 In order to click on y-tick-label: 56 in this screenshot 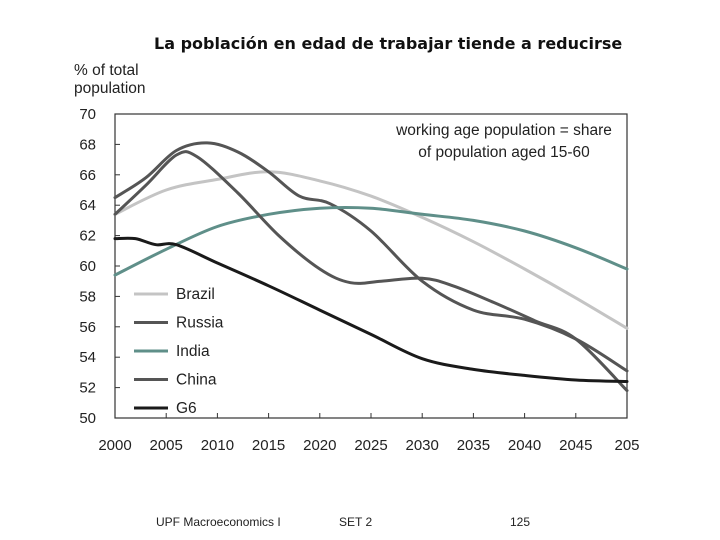, I will do `click(87, 327)`.